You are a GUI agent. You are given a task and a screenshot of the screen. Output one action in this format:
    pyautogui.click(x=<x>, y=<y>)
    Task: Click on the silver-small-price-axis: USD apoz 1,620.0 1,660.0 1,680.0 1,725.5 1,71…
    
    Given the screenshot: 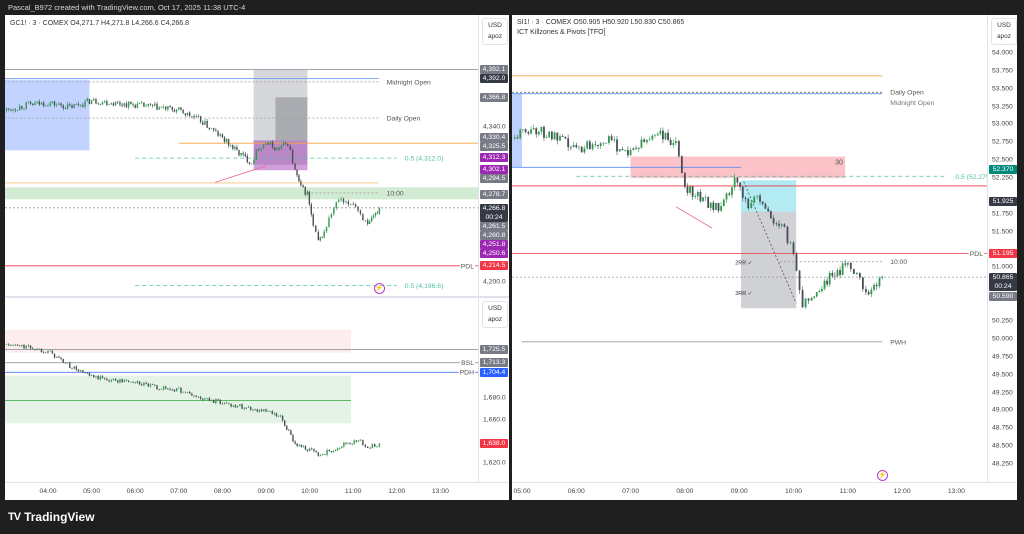 What is the action you would take?
    pyautogui.click(x=493, y=390)
    